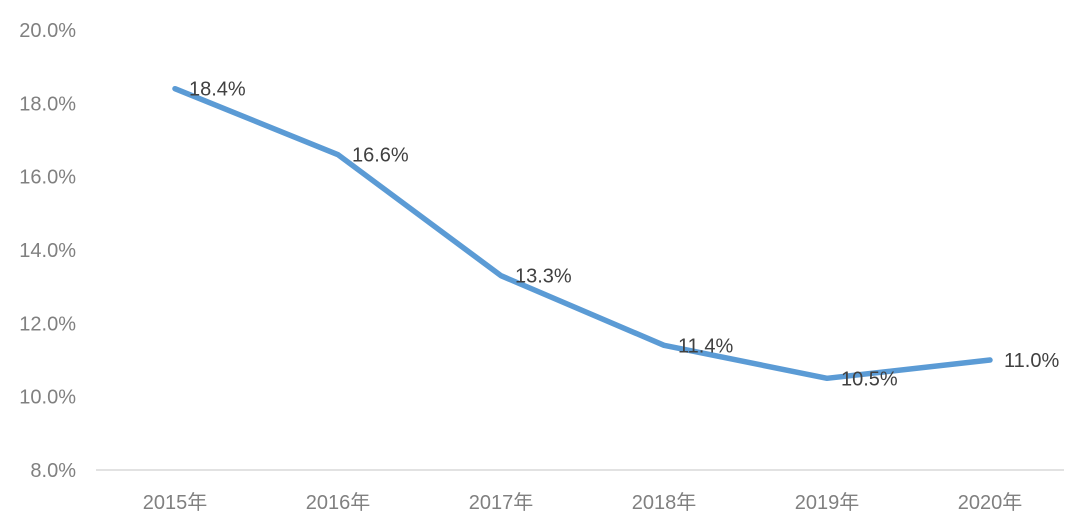 This screenshot has width=1080, height=529. I want to click on x-axis-category-label: 2019年, so click(827, 502).